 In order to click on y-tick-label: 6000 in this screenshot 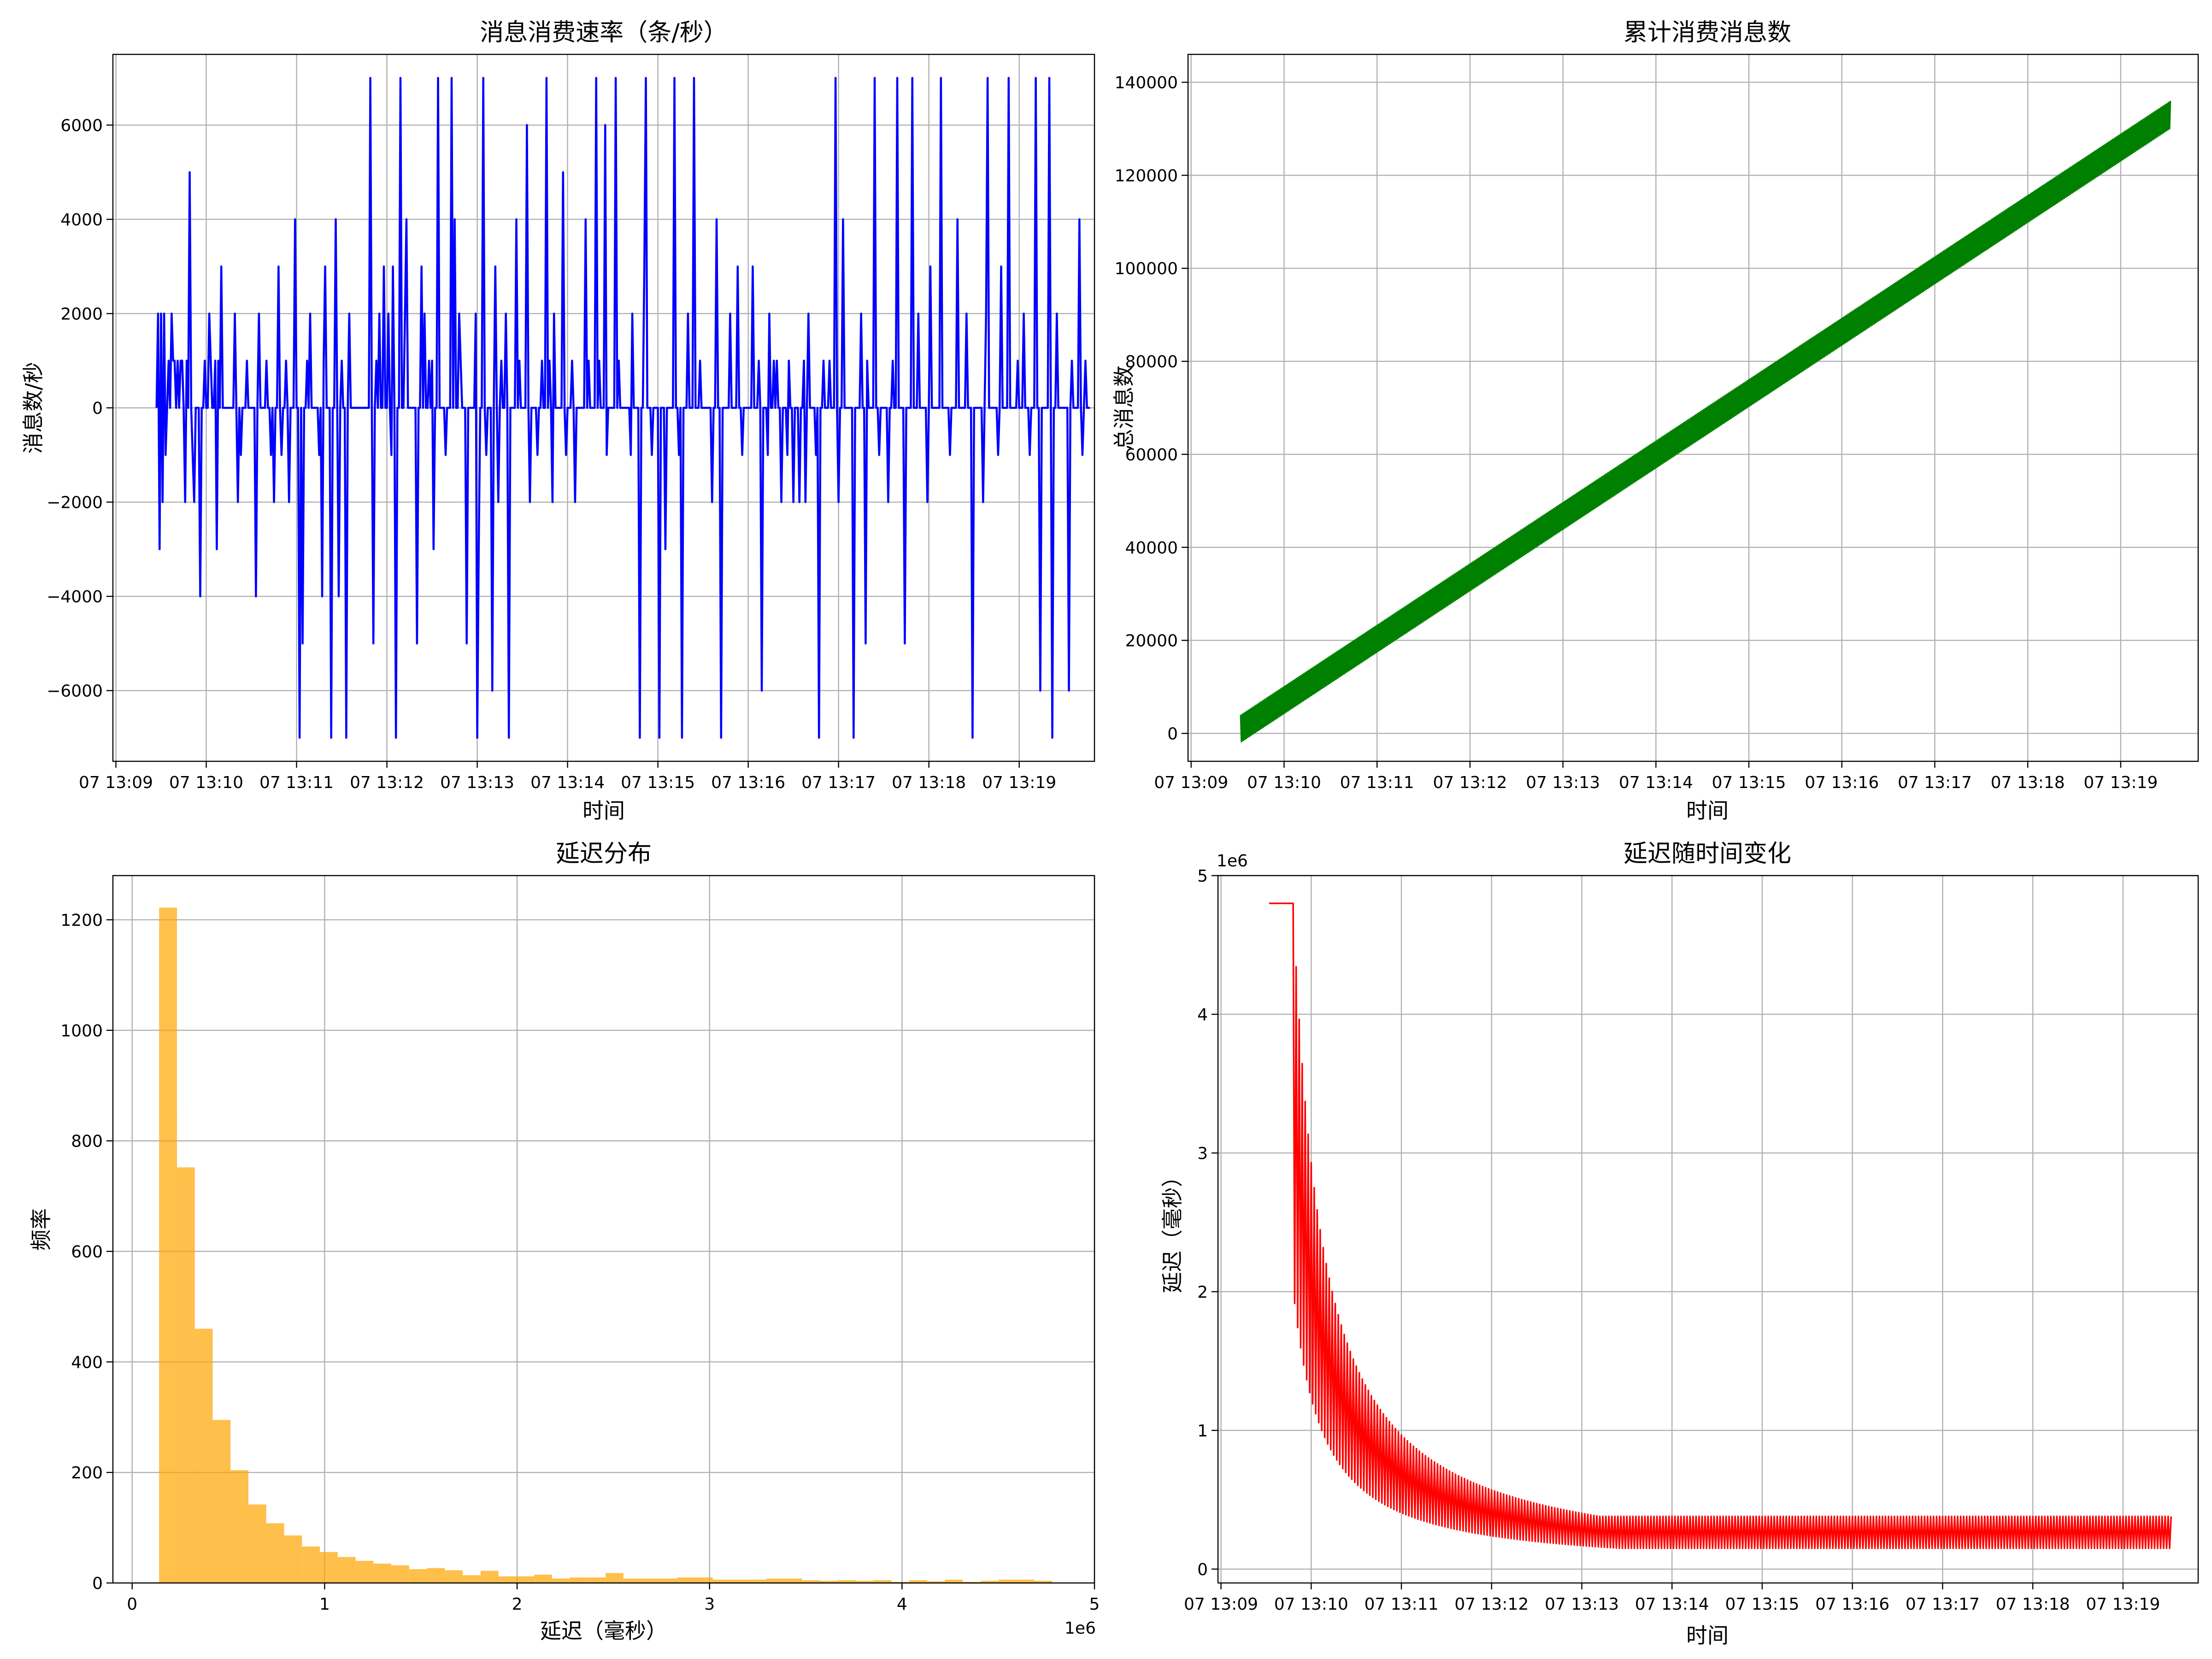, I will do `click(81, 125)`.